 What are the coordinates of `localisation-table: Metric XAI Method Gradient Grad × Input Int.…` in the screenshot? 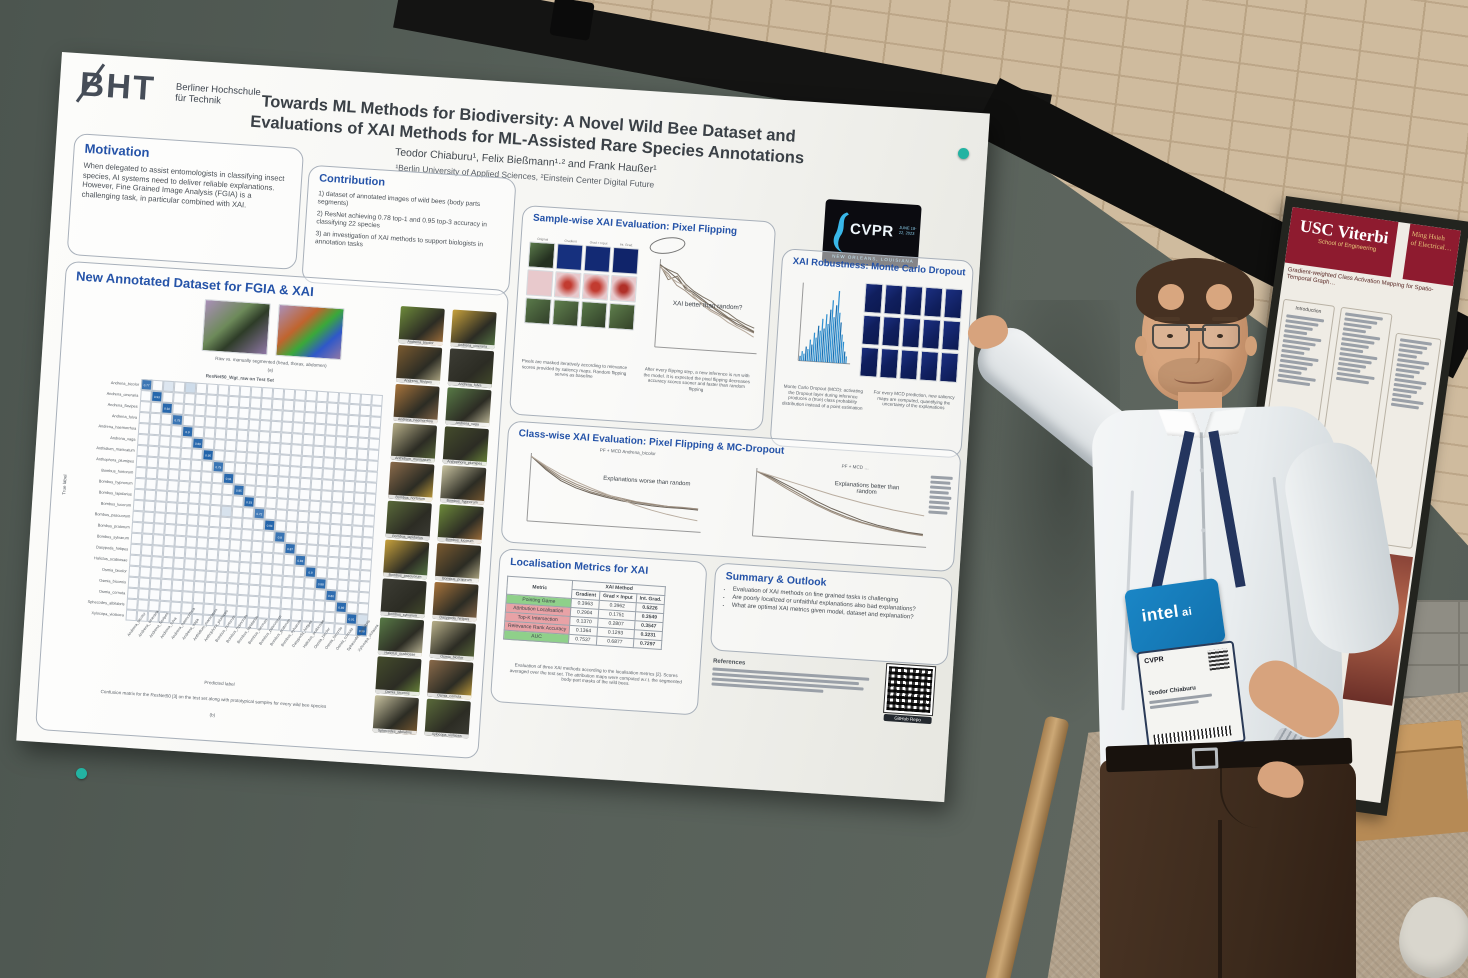 It's located at (584, 613).